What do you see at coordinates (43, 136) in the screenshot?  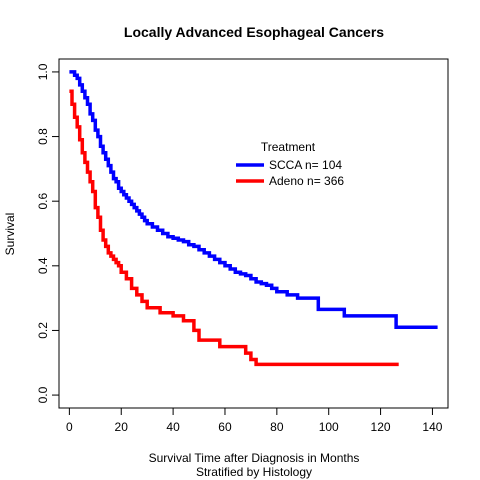 I see `y-tick-label: 0.8` at bounding box center [43, 136].